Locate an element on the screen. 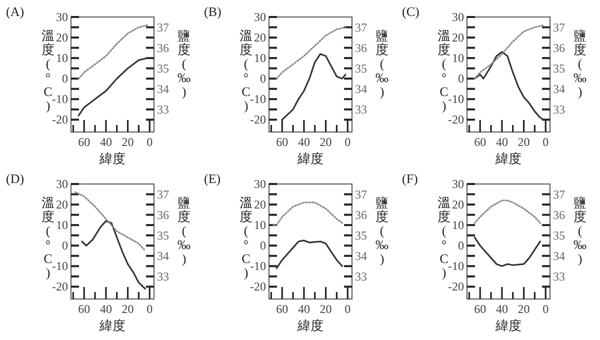 The height and width of the screenshot is (340, 600). chart-title: (C) is located at coordinates (411, 11).